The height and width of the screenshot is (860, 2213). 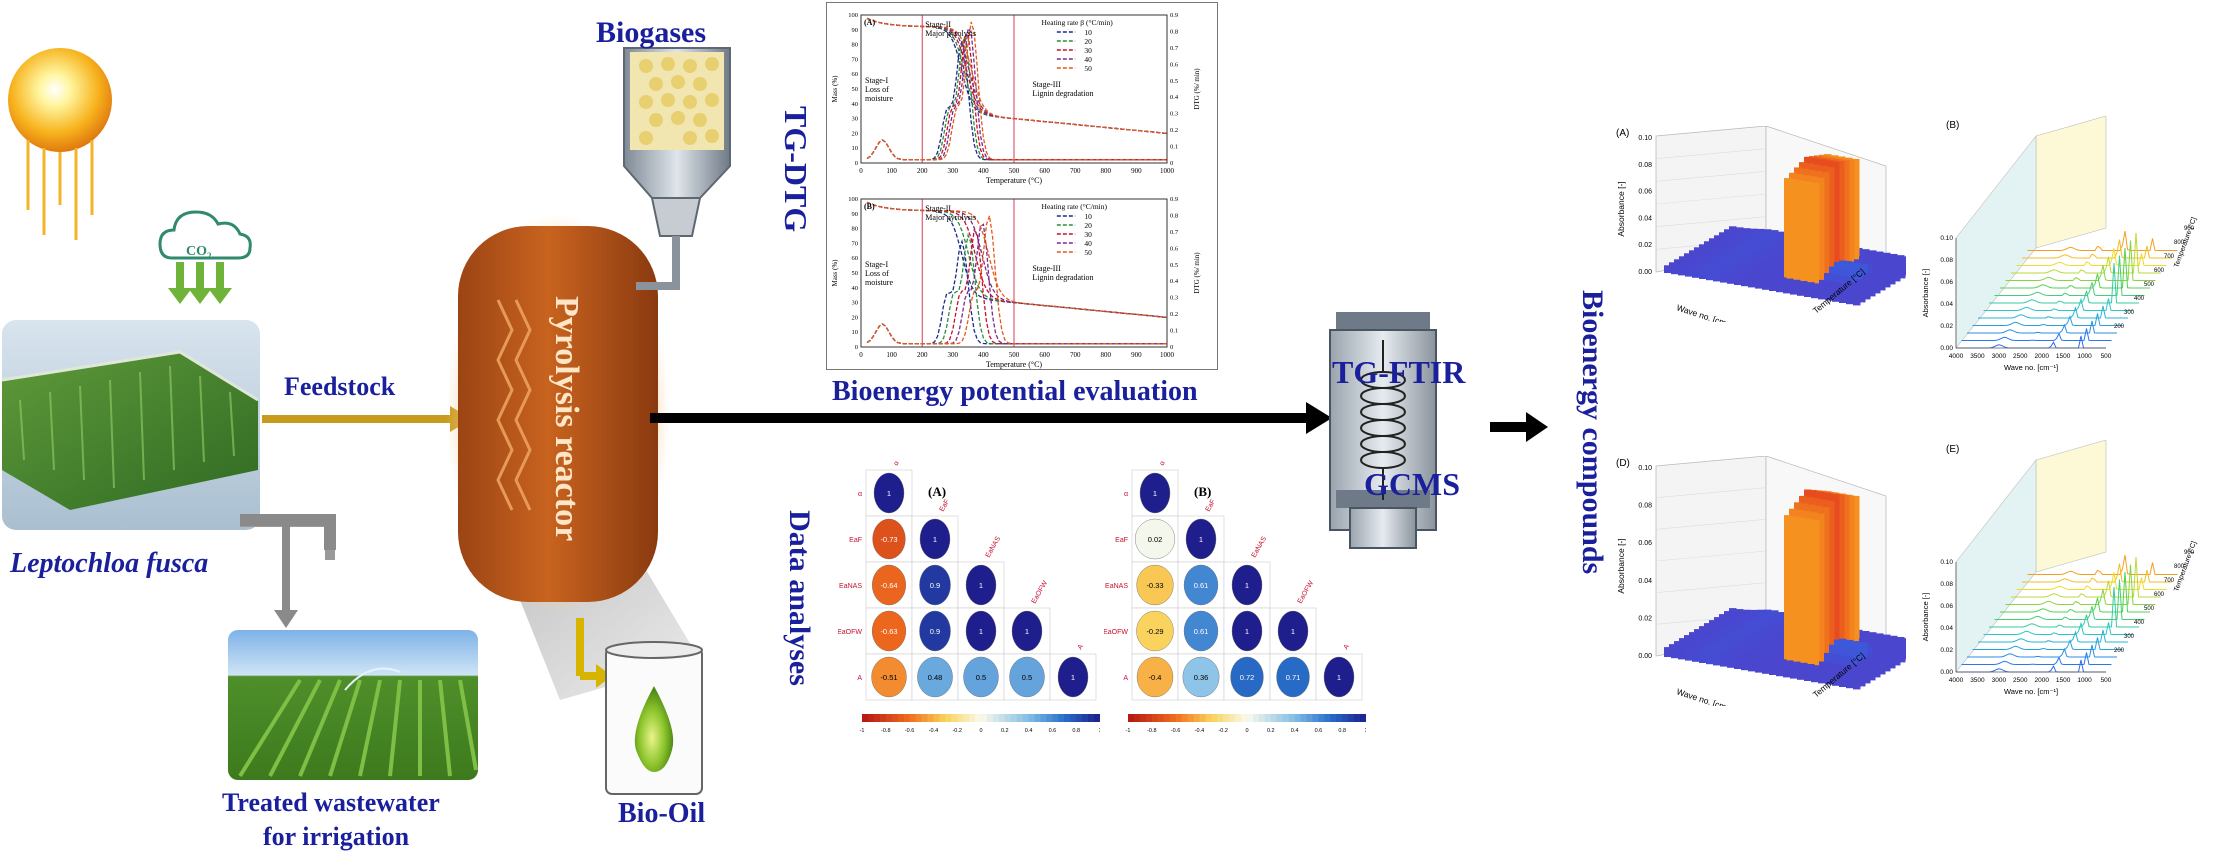 What do you see at coordinates (1946, 606) in the screenshot?
I see `z-tick-label: 0.06` at bounding box center [1946, 606].